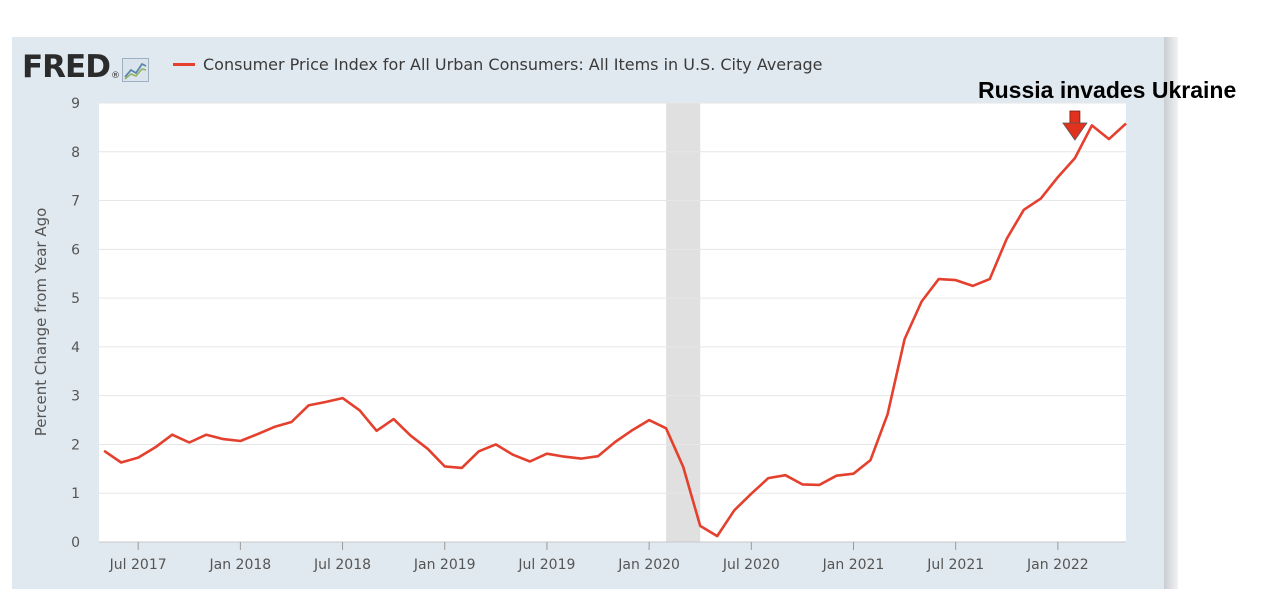  Describe the element at coordinates (75, 445) in the screenshot. I see `y-tick-label: 2` at that location.